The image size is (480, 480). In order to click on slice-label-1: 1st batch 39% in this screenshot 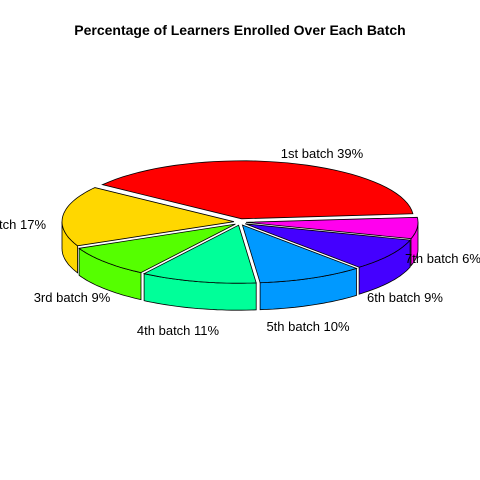, I will do `click(322, 153)`.